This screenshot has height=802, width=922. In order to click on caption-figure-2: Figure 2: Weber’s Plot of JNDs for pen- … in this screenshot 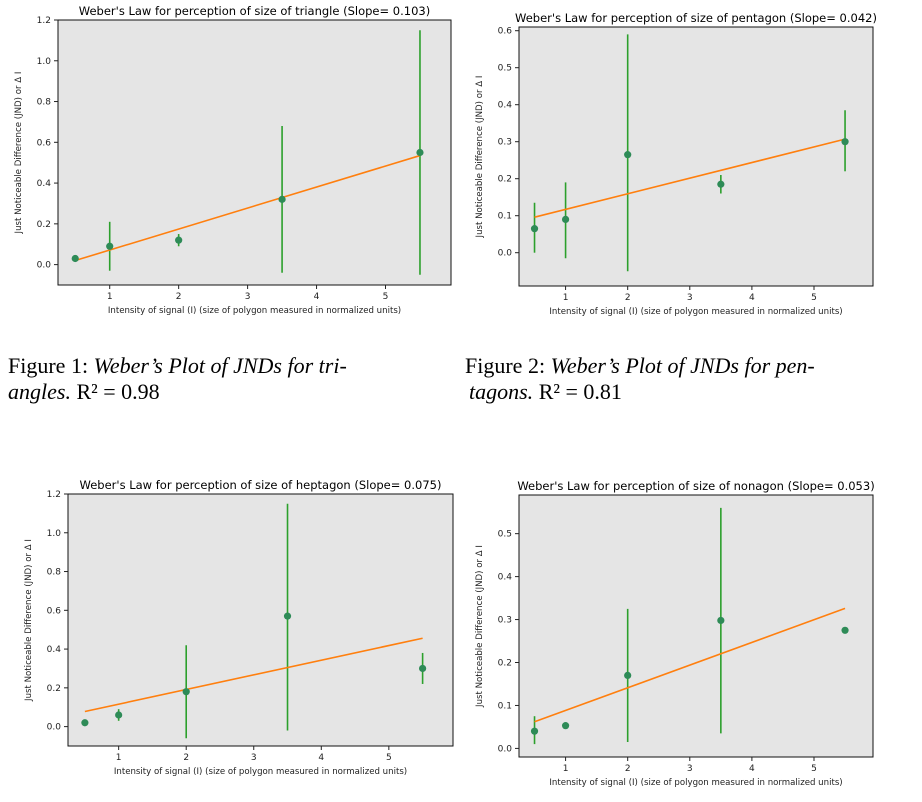, I will do `click(692, 379)`.